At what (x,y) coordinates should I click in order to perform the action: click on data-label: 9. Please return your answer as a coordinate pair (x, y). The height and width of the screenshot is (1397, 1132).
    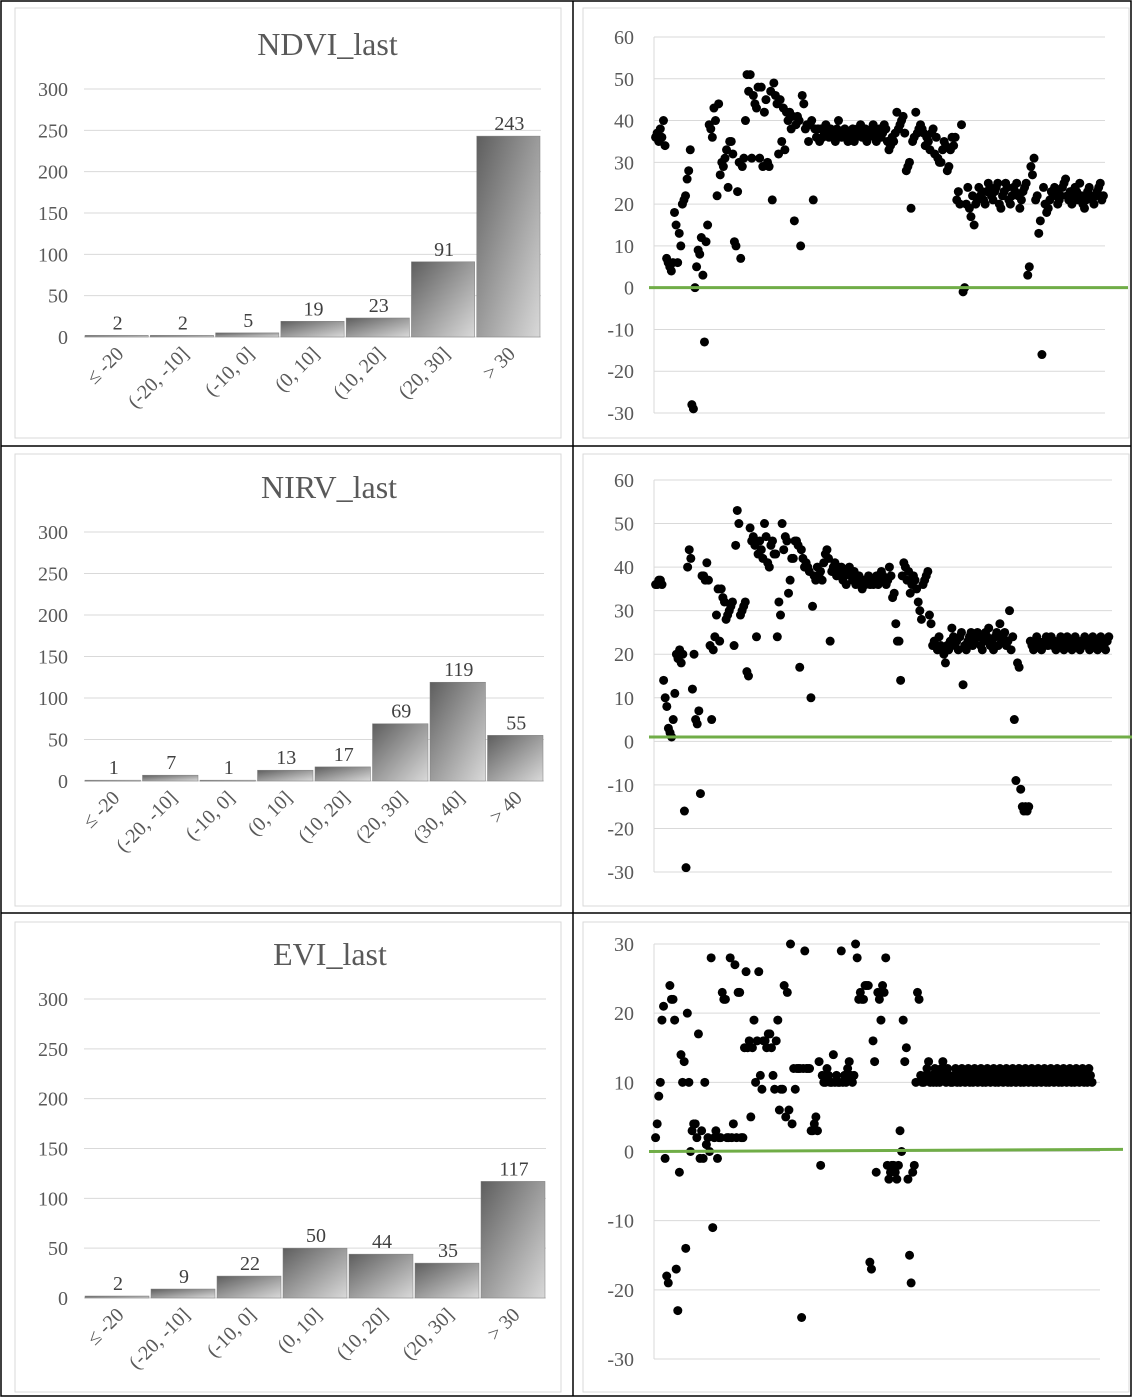
    Looking at the image, I should click on (184, 1277).